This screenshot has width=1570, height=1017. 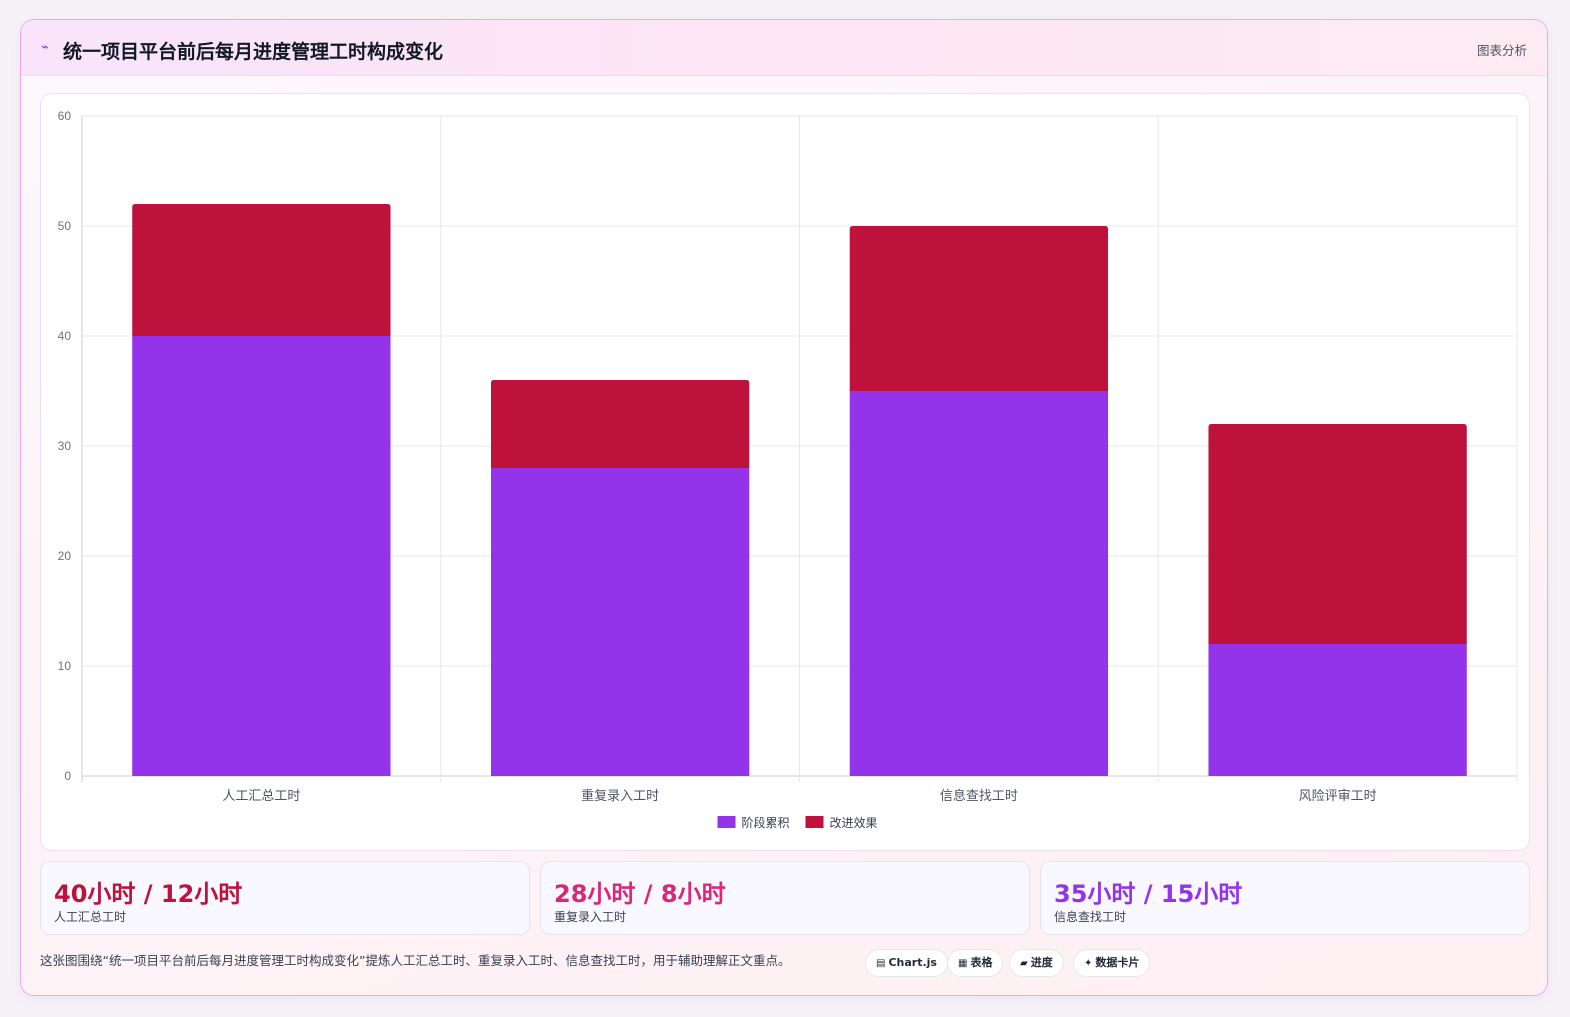 What do you see at coordinates (1041, 962) in the screenshot?
I see `chip-label: 进度` at bounding box center [1041, 962].